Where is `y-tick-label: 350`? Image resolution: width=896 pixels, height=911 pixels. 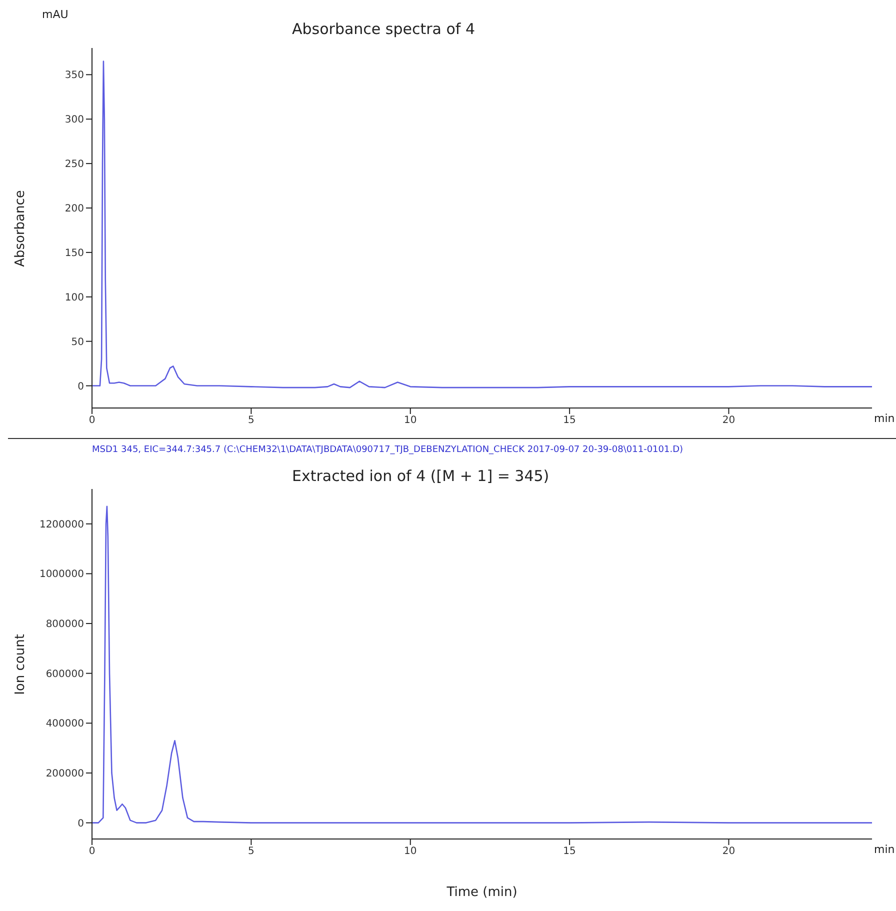 y-tick-label: 350 is located at coordinates (74, 76).